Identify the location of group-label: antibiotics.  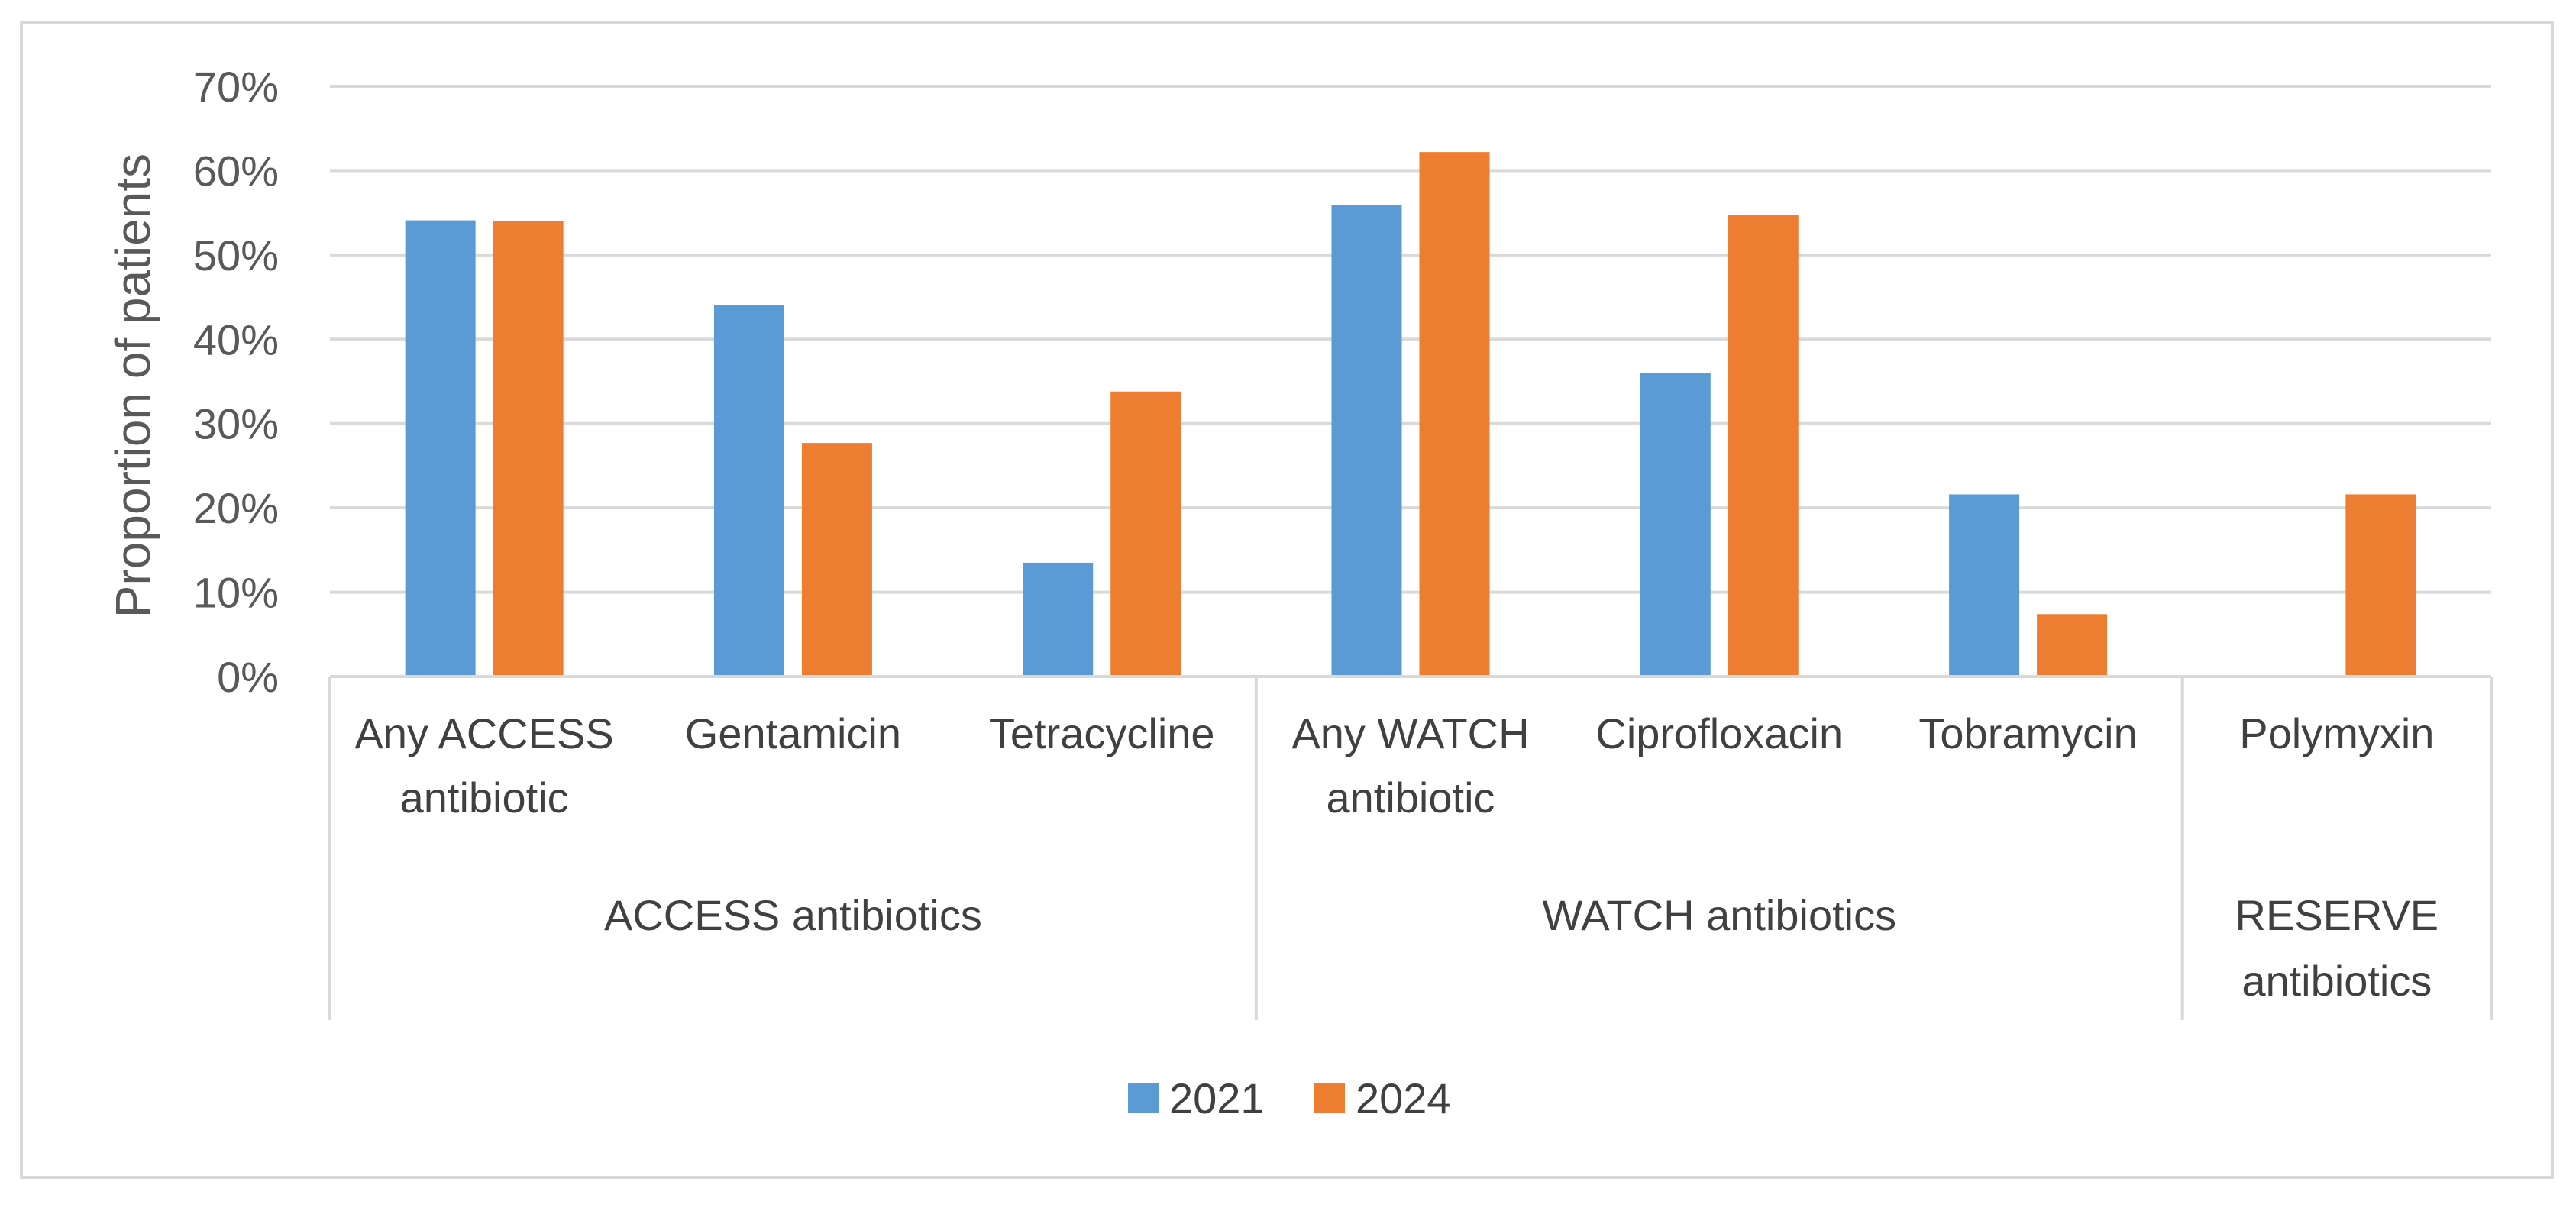
(2336, 981).